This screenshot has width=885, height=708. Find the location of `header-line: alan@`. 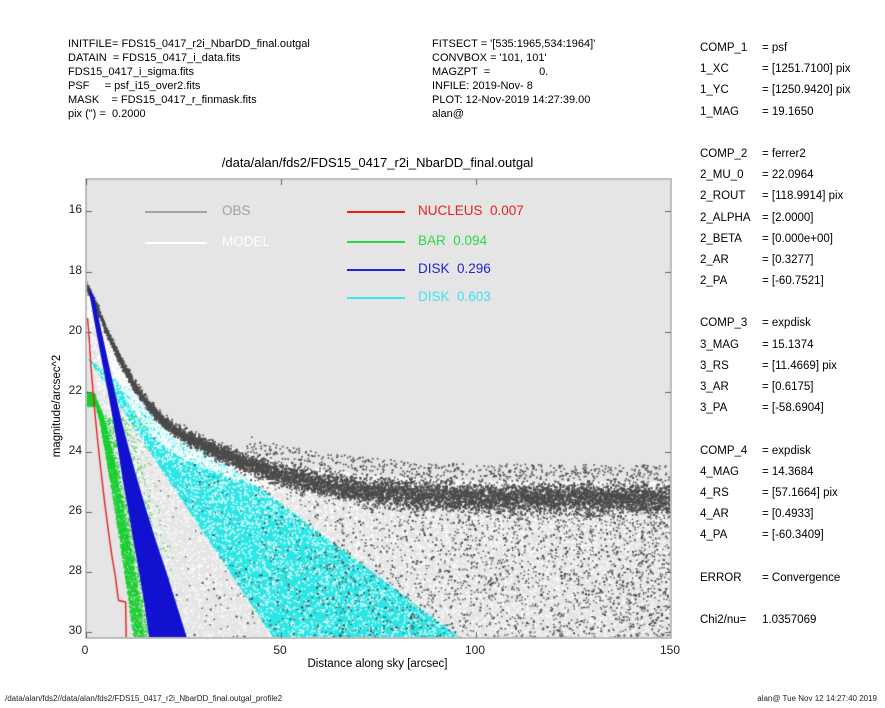

header-line: alan@ is located at coordinates (448, 114).